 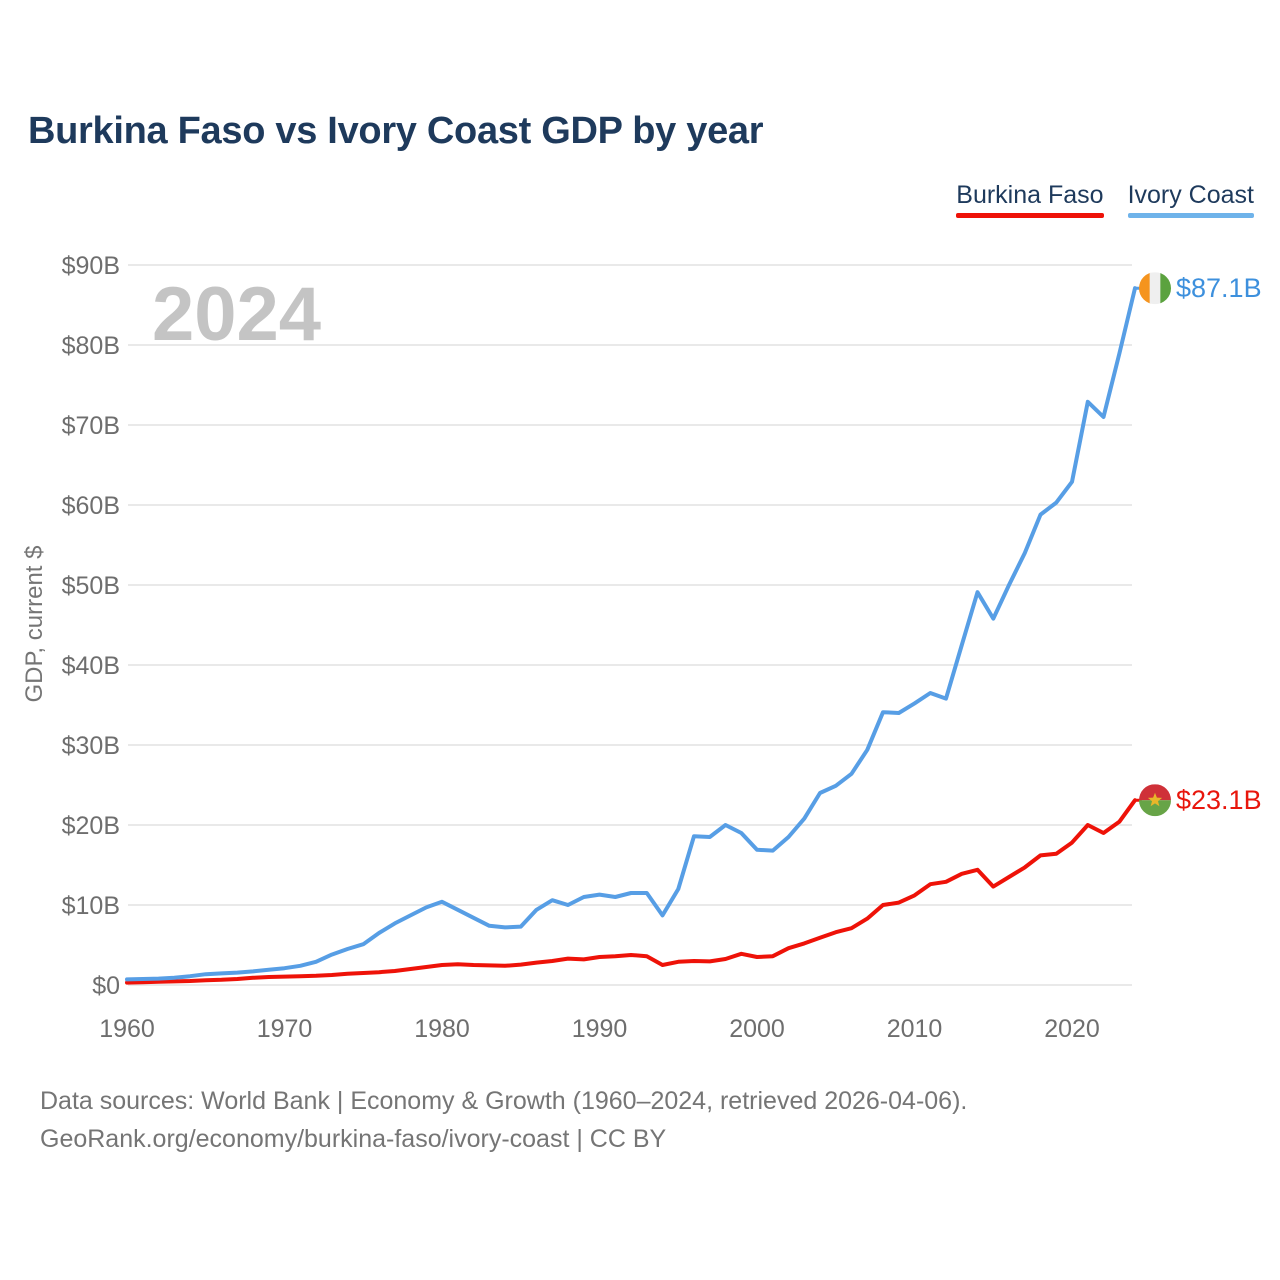 I want to click on y-tick-label: $70B, so click(x=91, y=426).